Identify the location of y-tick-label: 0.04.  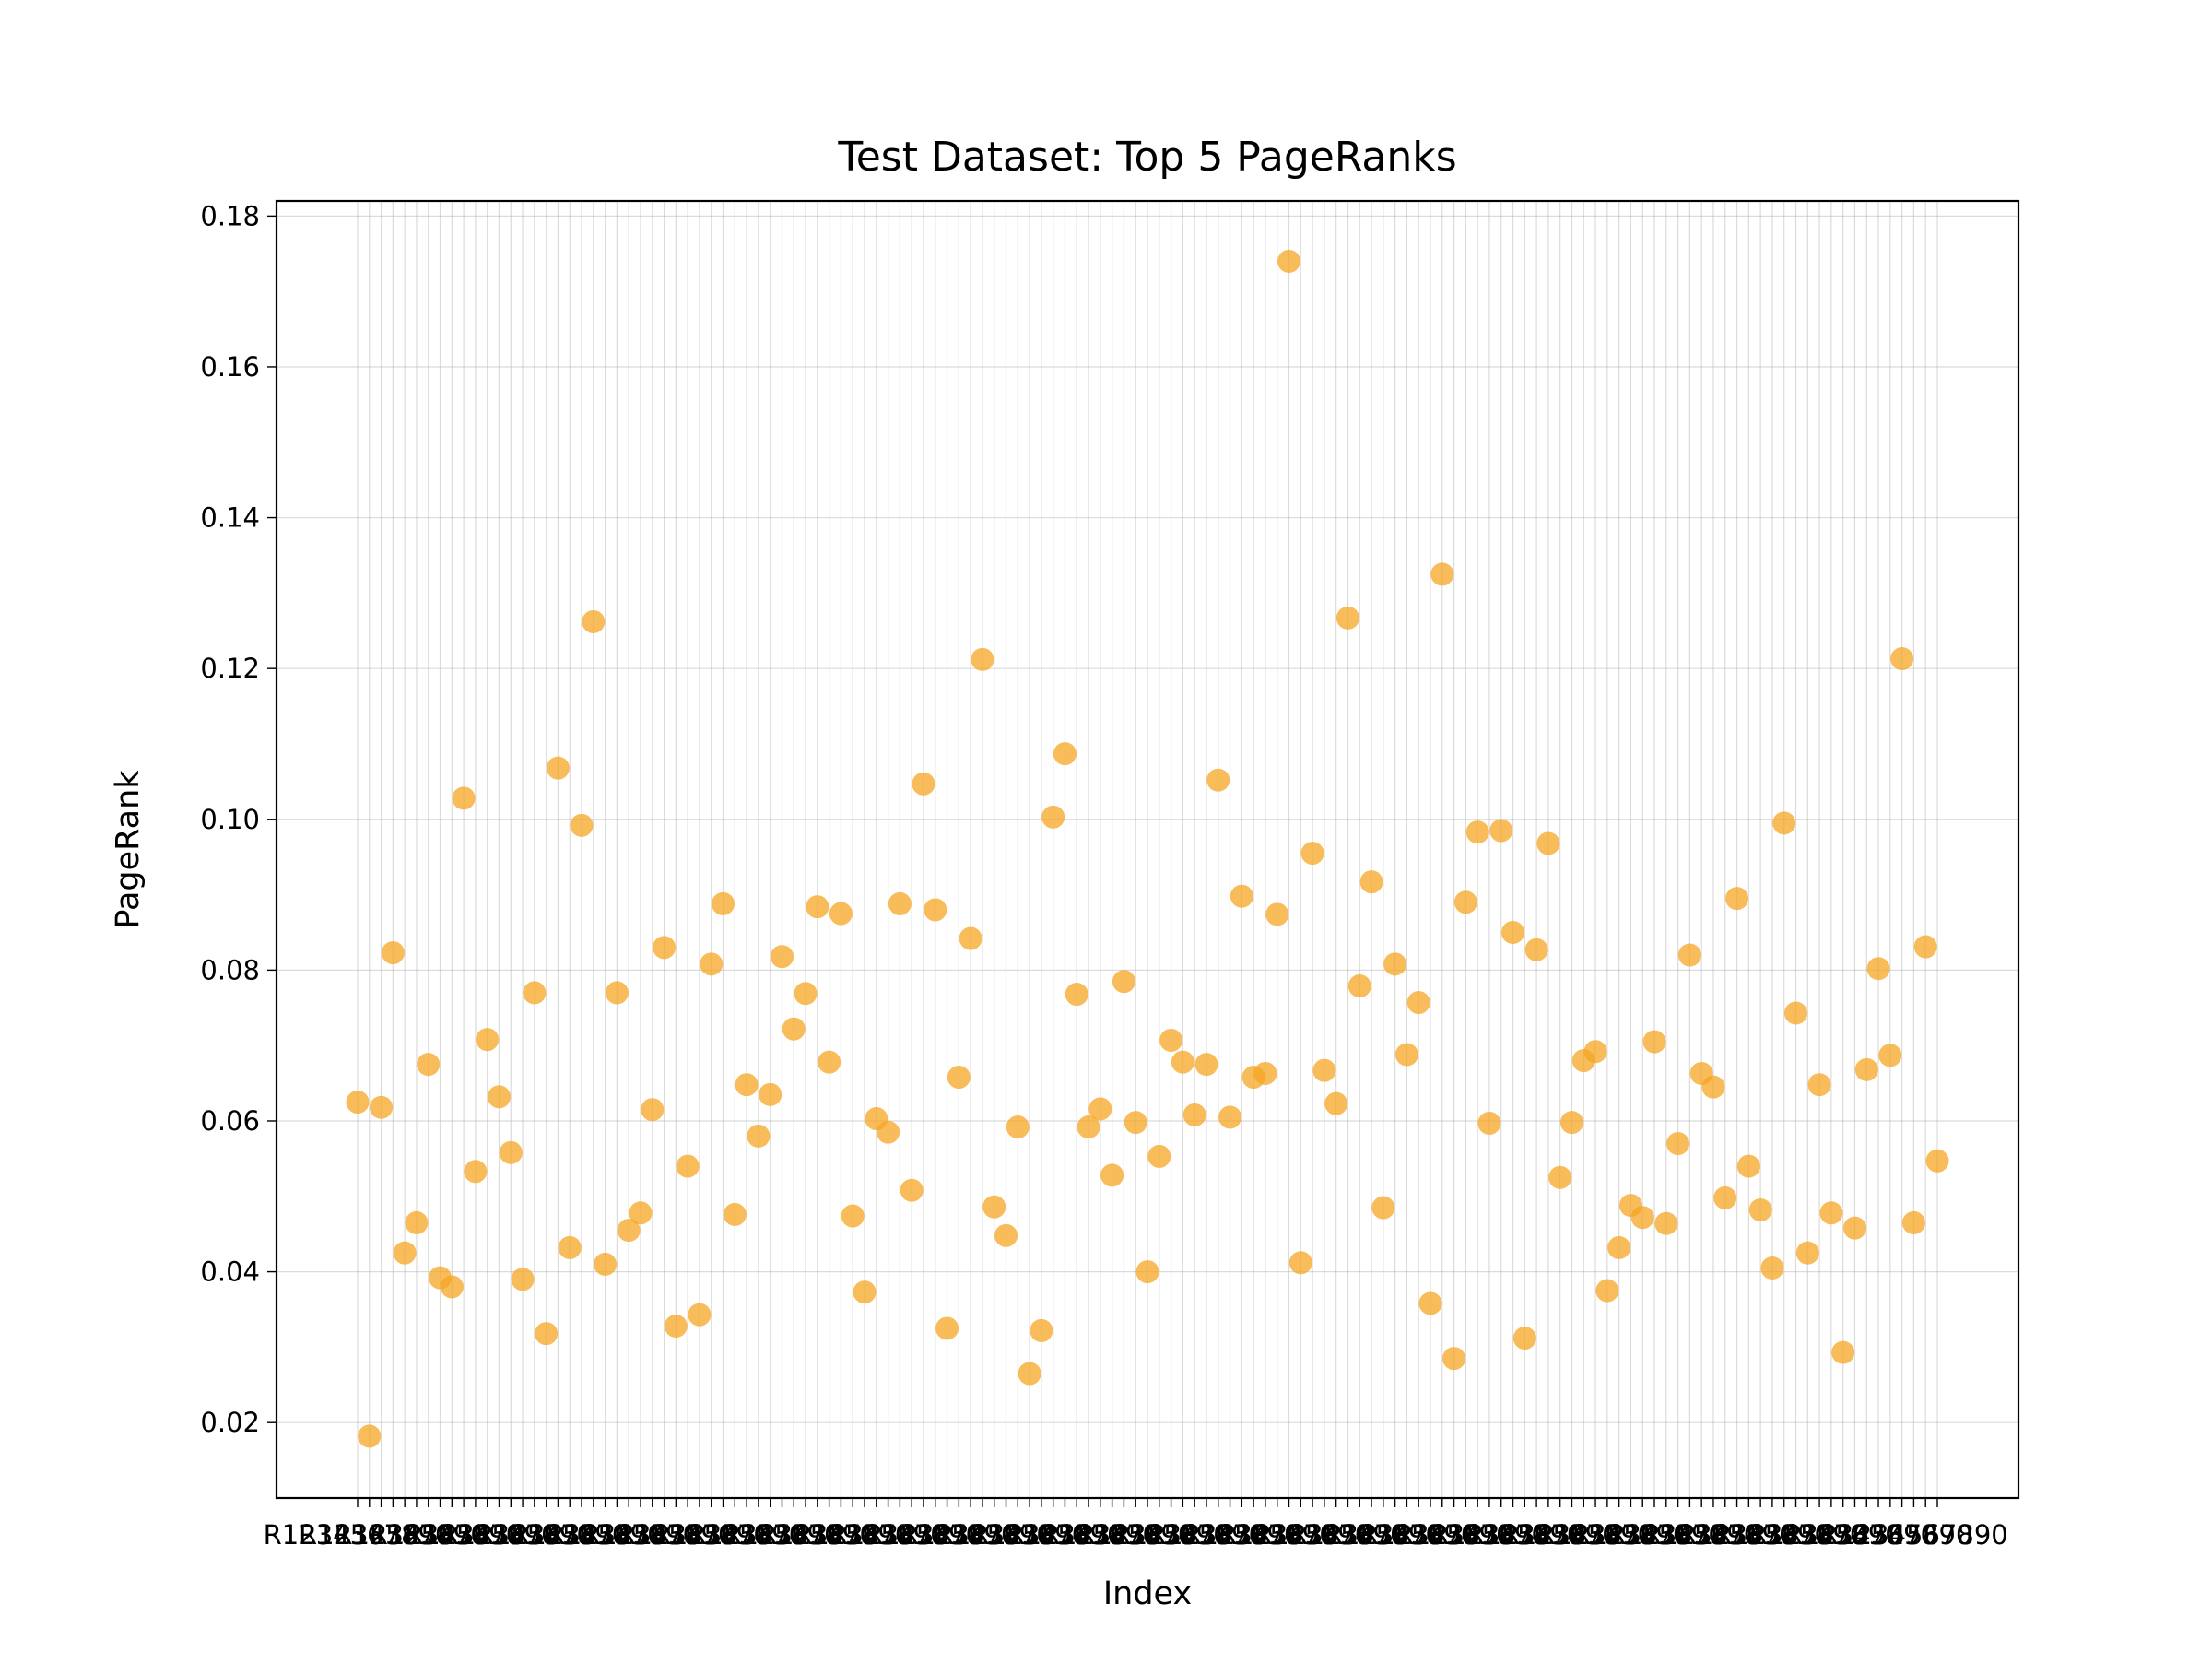
(230, 1272).